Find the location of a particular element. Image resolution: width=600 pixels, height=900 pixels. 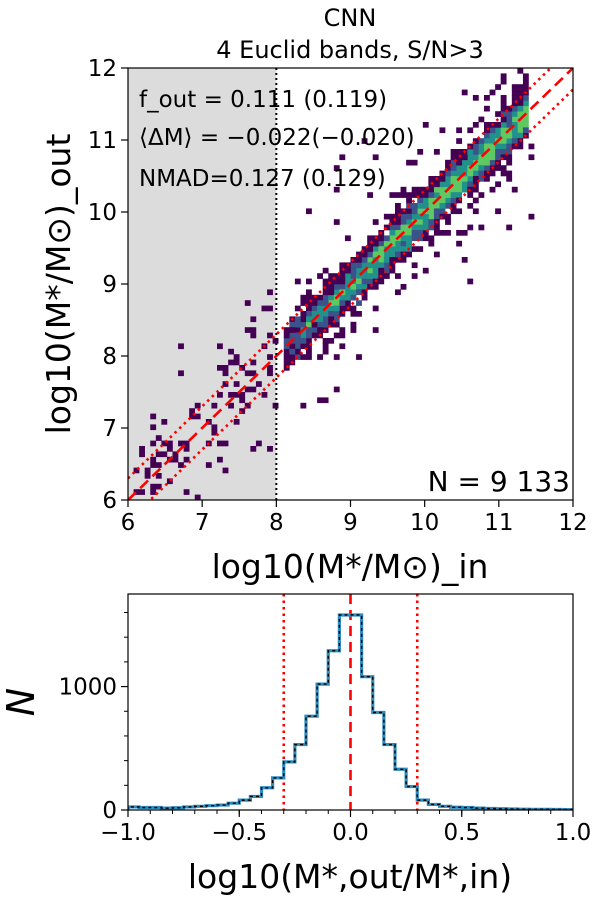

scatter-xtick-label: 6 is located at coordinates (128, 523).